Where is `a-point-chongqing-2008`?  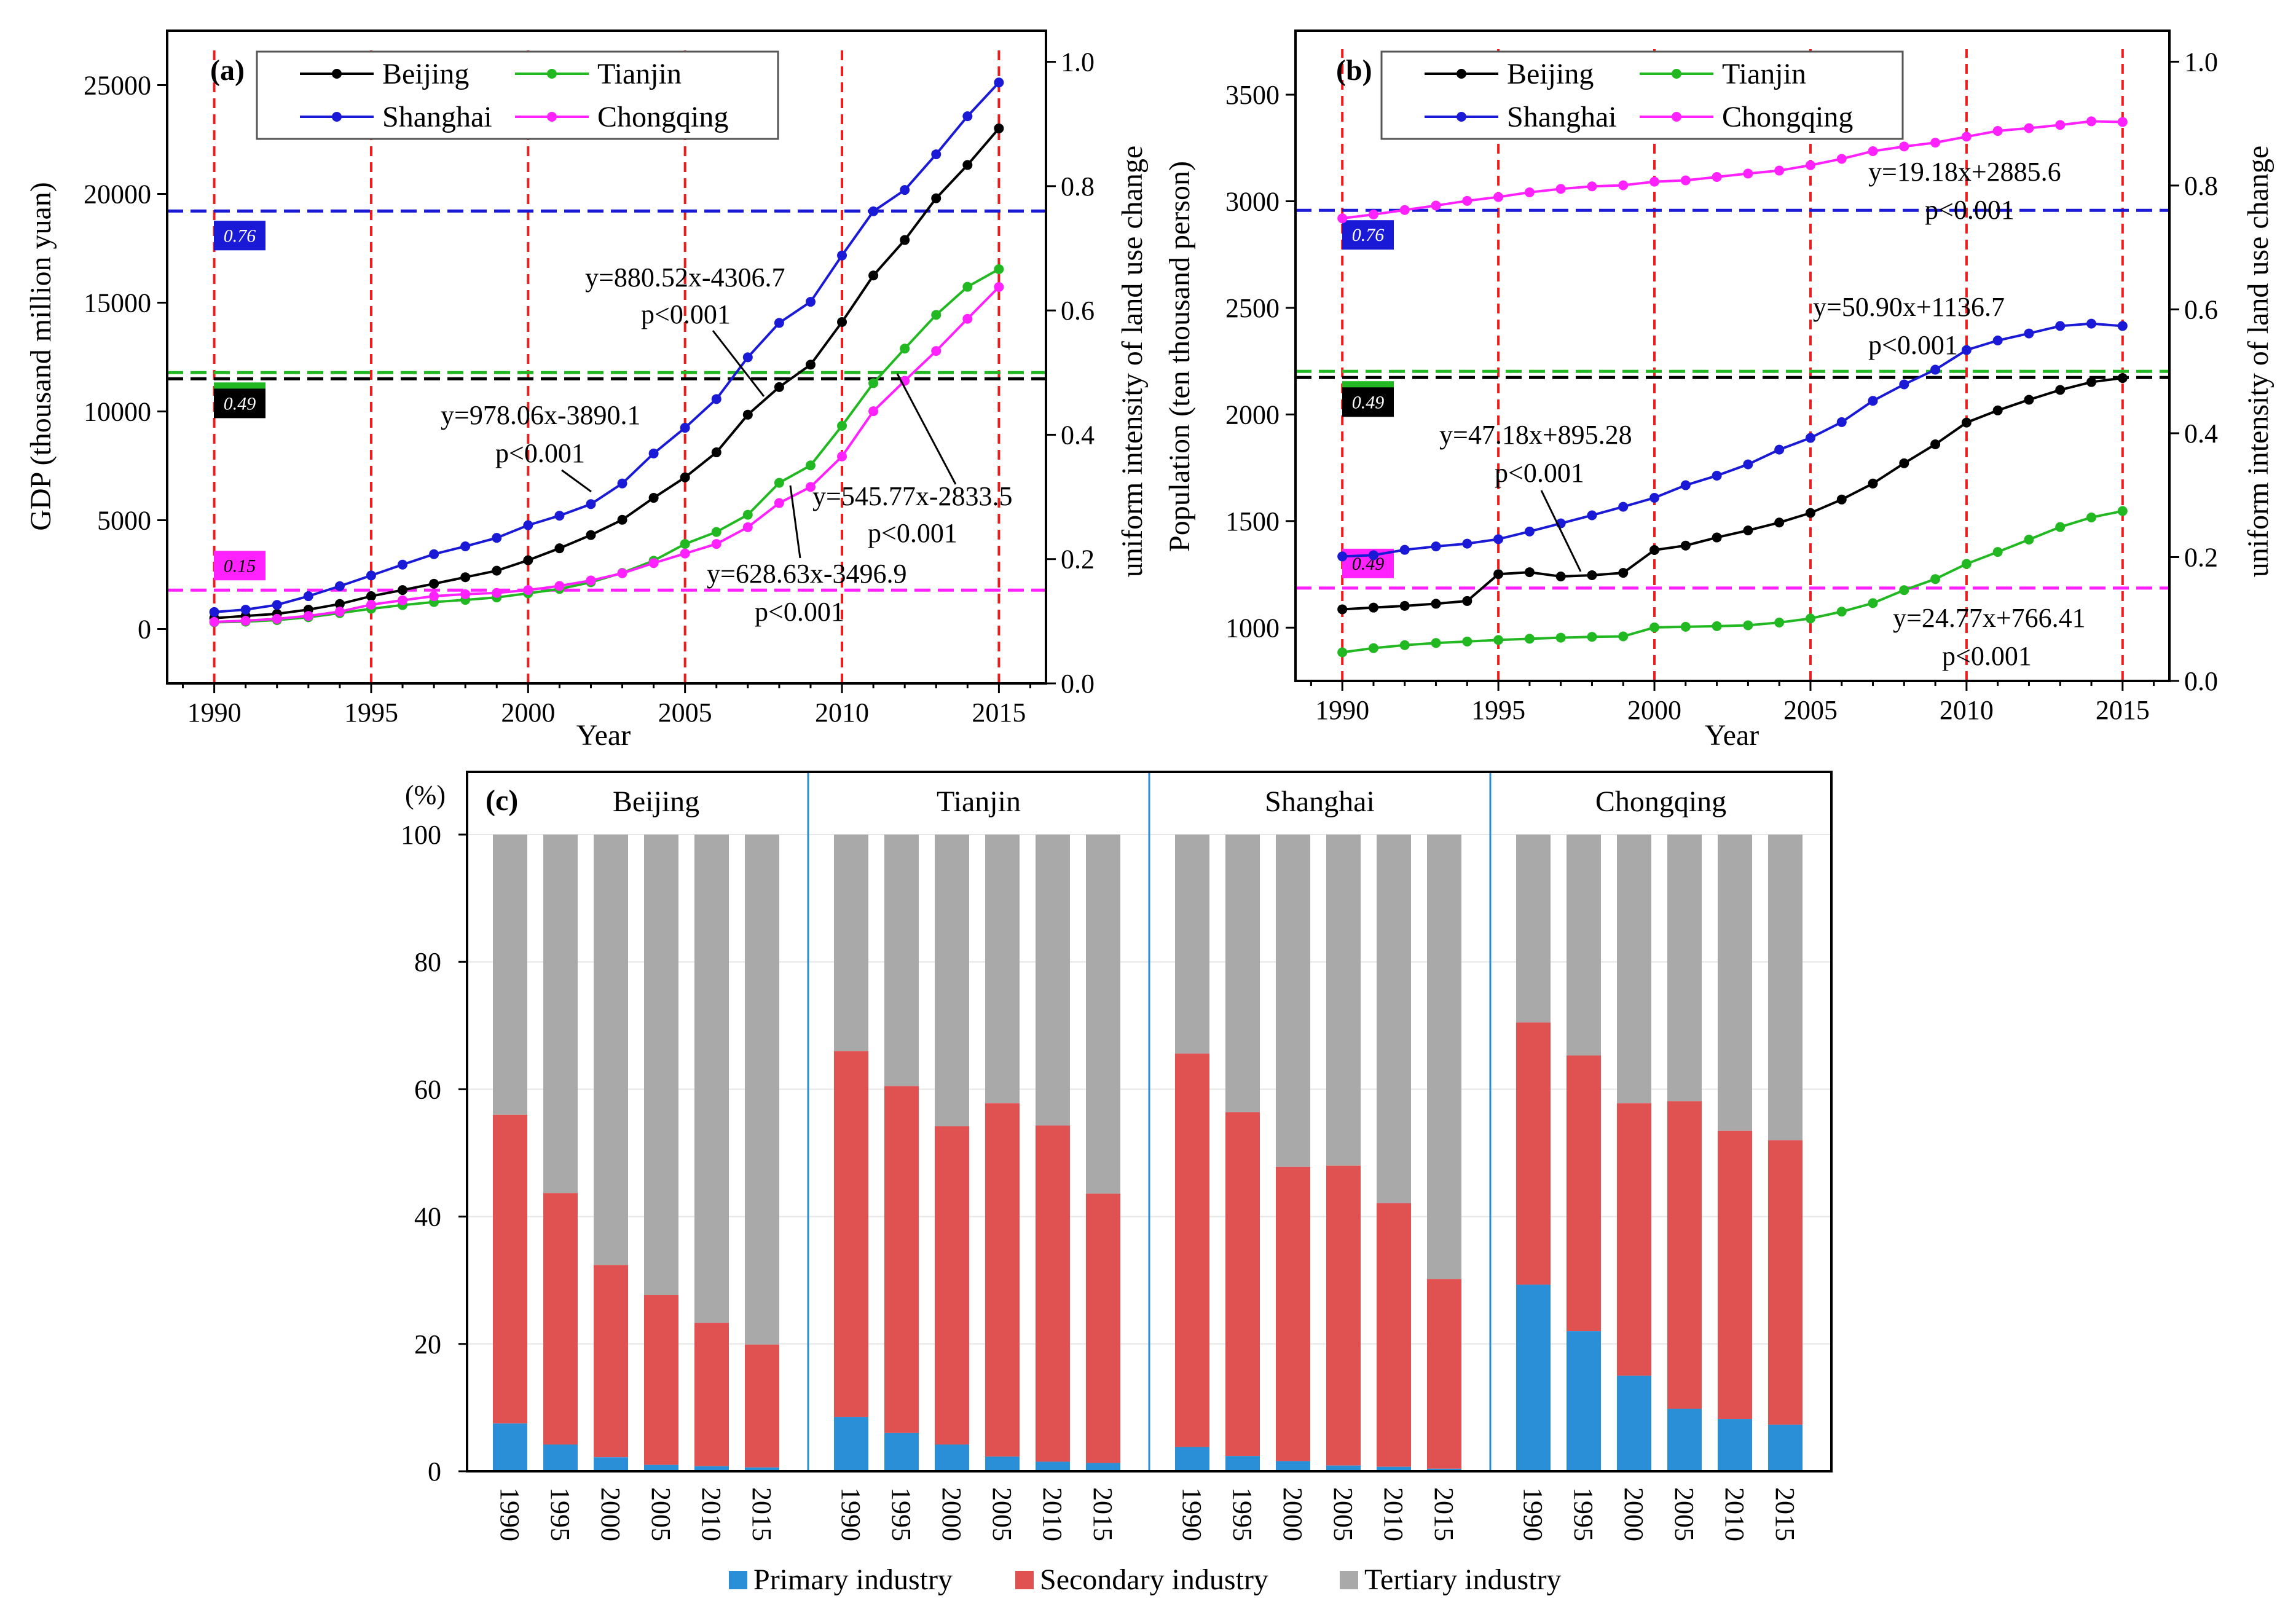
a-point-chongqing-2008 is located at coordinates (779, 503).